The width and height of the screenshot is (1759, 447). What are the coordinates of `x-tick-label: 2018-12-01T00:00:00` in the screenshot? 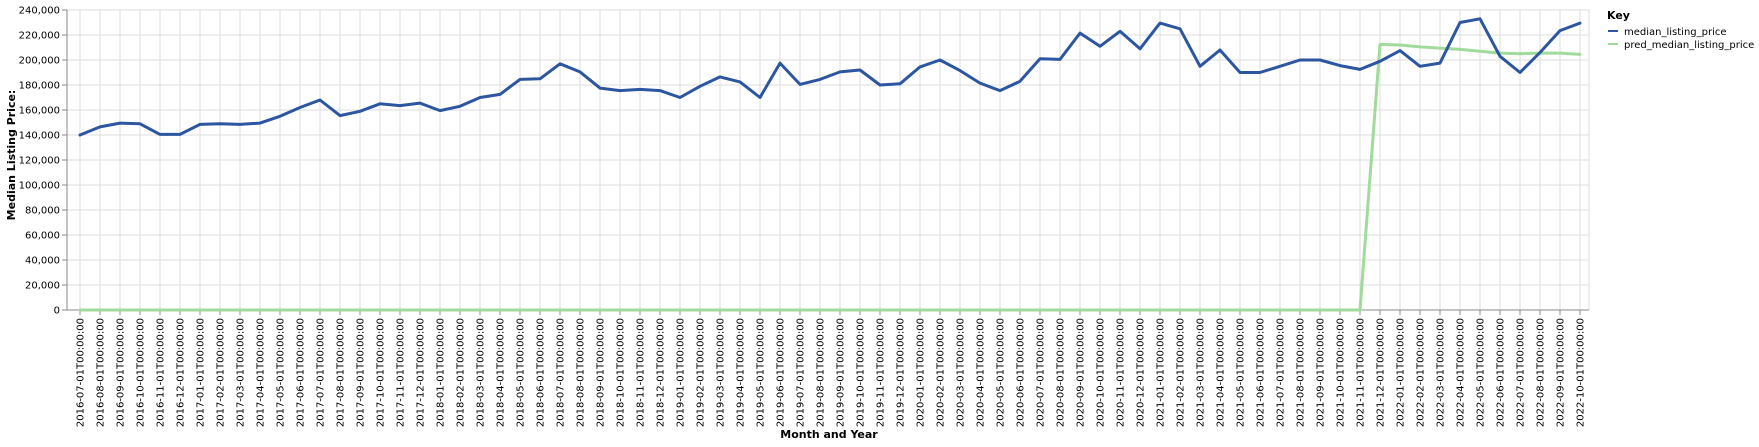 It's located at (661, 372).